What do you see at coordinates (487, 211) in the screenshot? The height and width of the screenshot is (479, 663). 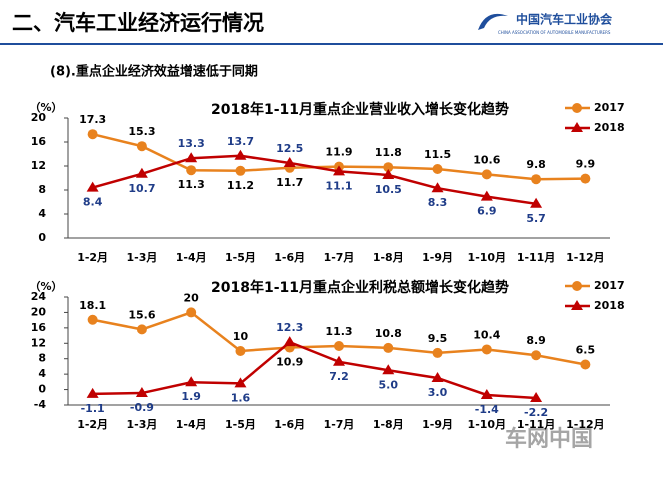 I see `data-label: 6.9` at bounding box center [487, 211].